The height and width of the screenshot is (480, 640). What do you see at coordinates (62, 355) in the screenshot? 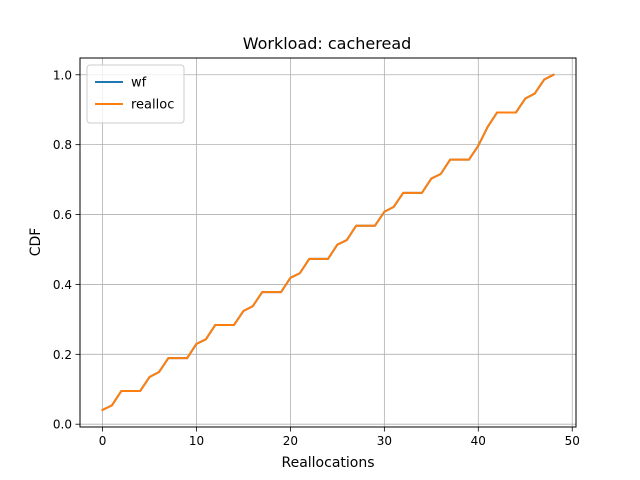
I see `y-tick-label: 0.2` at bounding box center [62, 355].